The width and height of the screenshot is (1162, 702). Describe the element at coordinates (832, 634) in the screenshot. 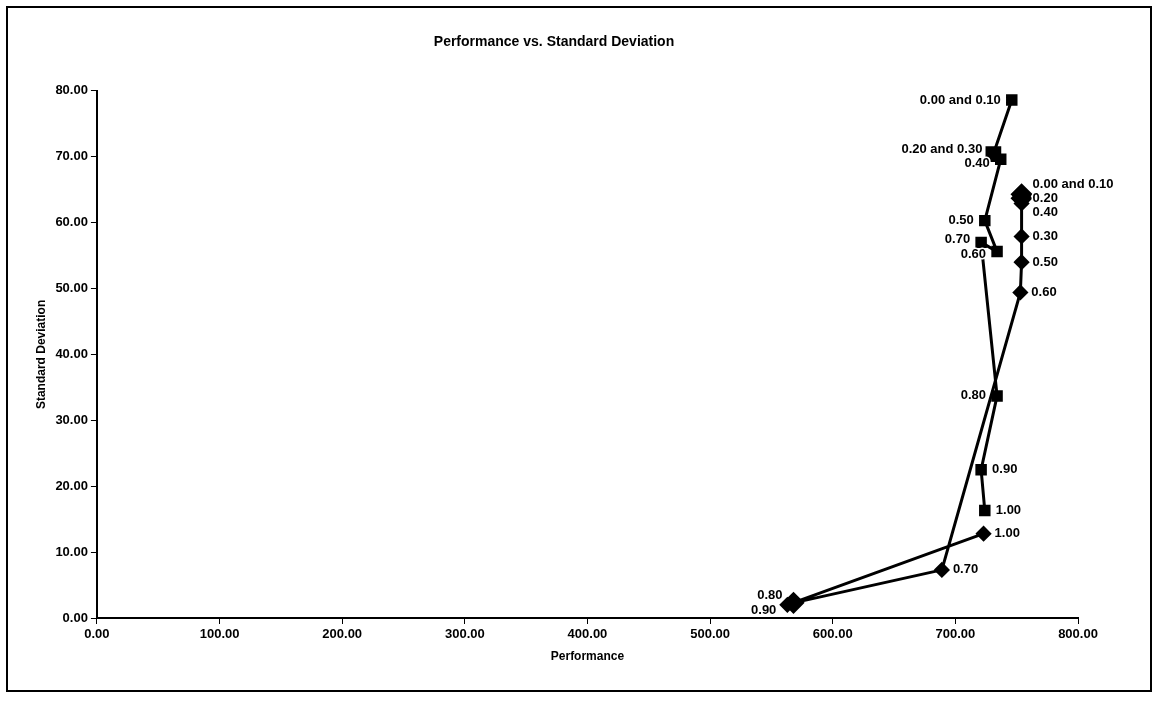

I see `x-tick-label: 600.00` at that location.